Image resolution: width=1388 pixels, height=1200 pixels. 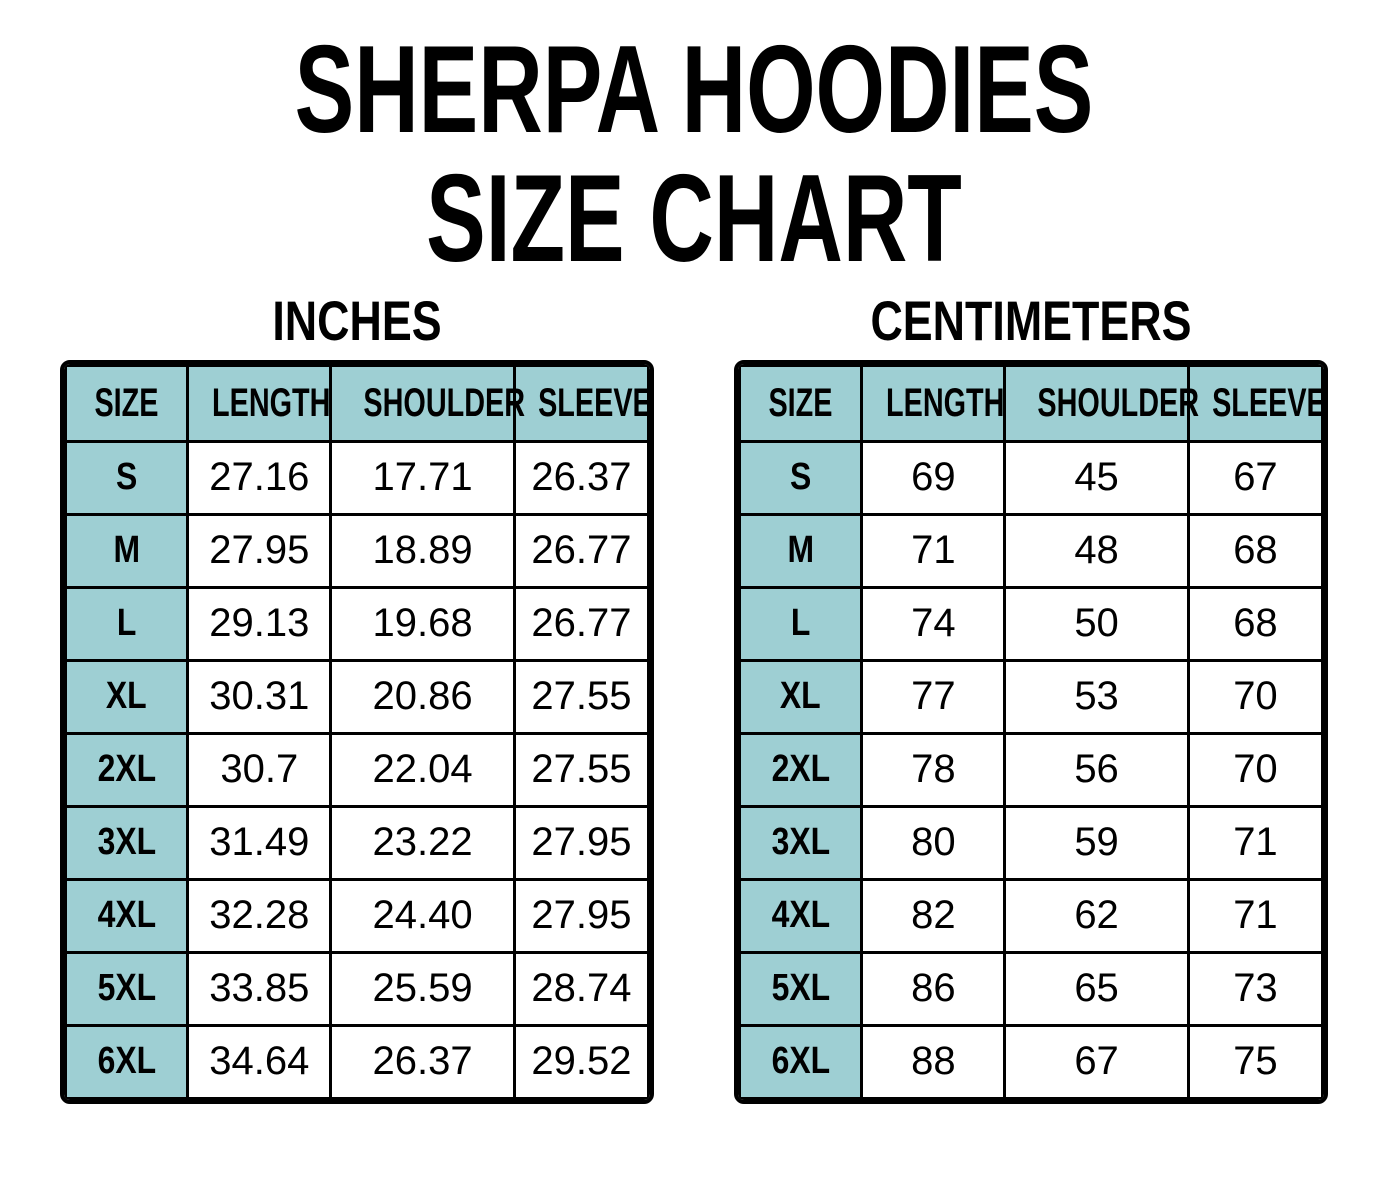 I want to click on shoulder-cell: 19.68, so click(x=422, y=623).